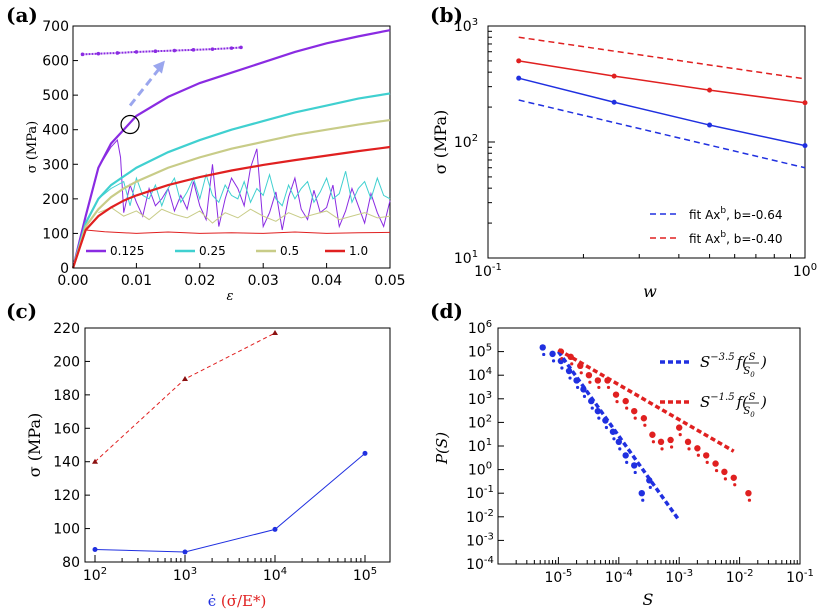 This screenshot has height=616, width=830. What do you see at coordinates (66, 429) in the screenshot?
I see `panel-c-ytick-label: 160` at bounding box center [66, 429].